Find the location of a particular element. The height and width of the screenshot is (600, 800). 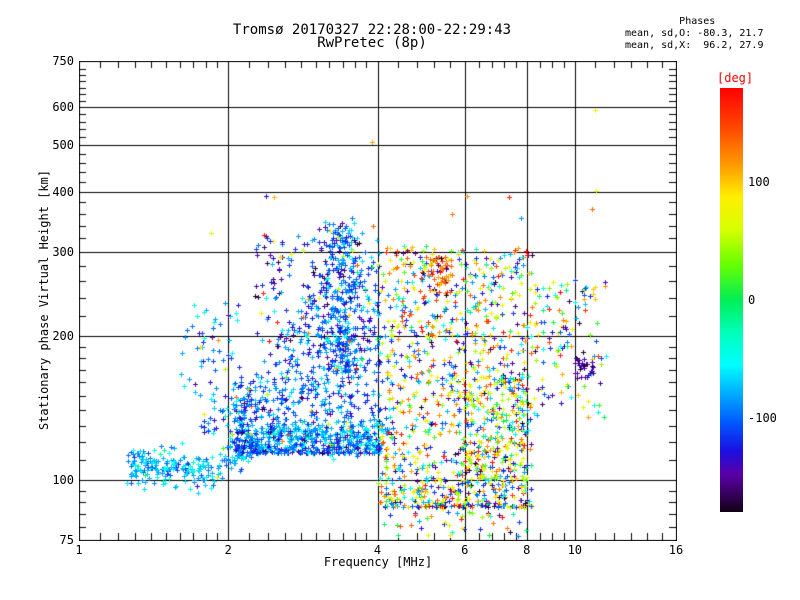

x-tick-label: 16 is located at coordinates (676, 550).